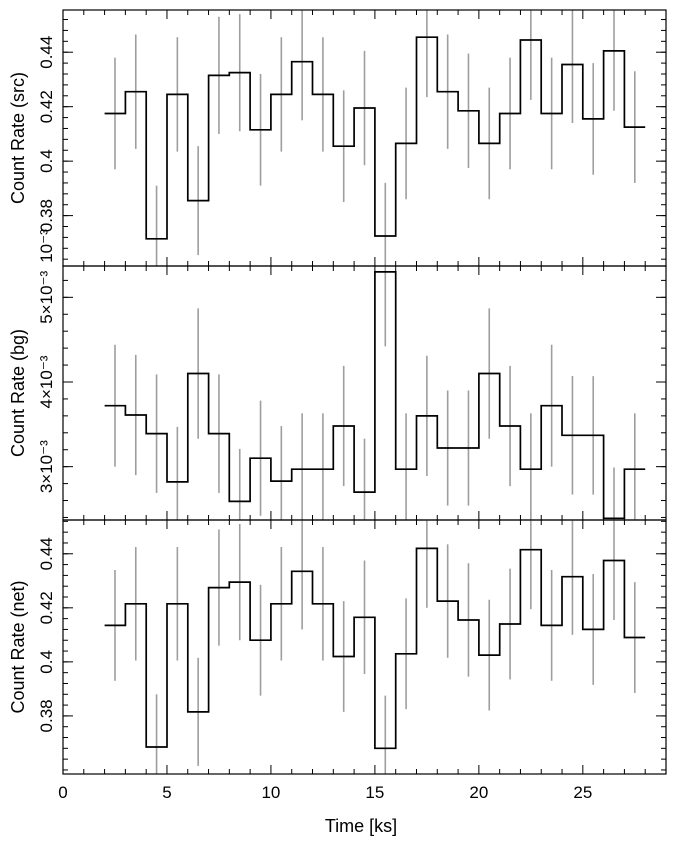 The width and height of the screenshot is (676, 851). Describe the element at coordinates (18, 138) in the screenshot. I see `y-axis-label-src: Count Rate (src)` at that location.